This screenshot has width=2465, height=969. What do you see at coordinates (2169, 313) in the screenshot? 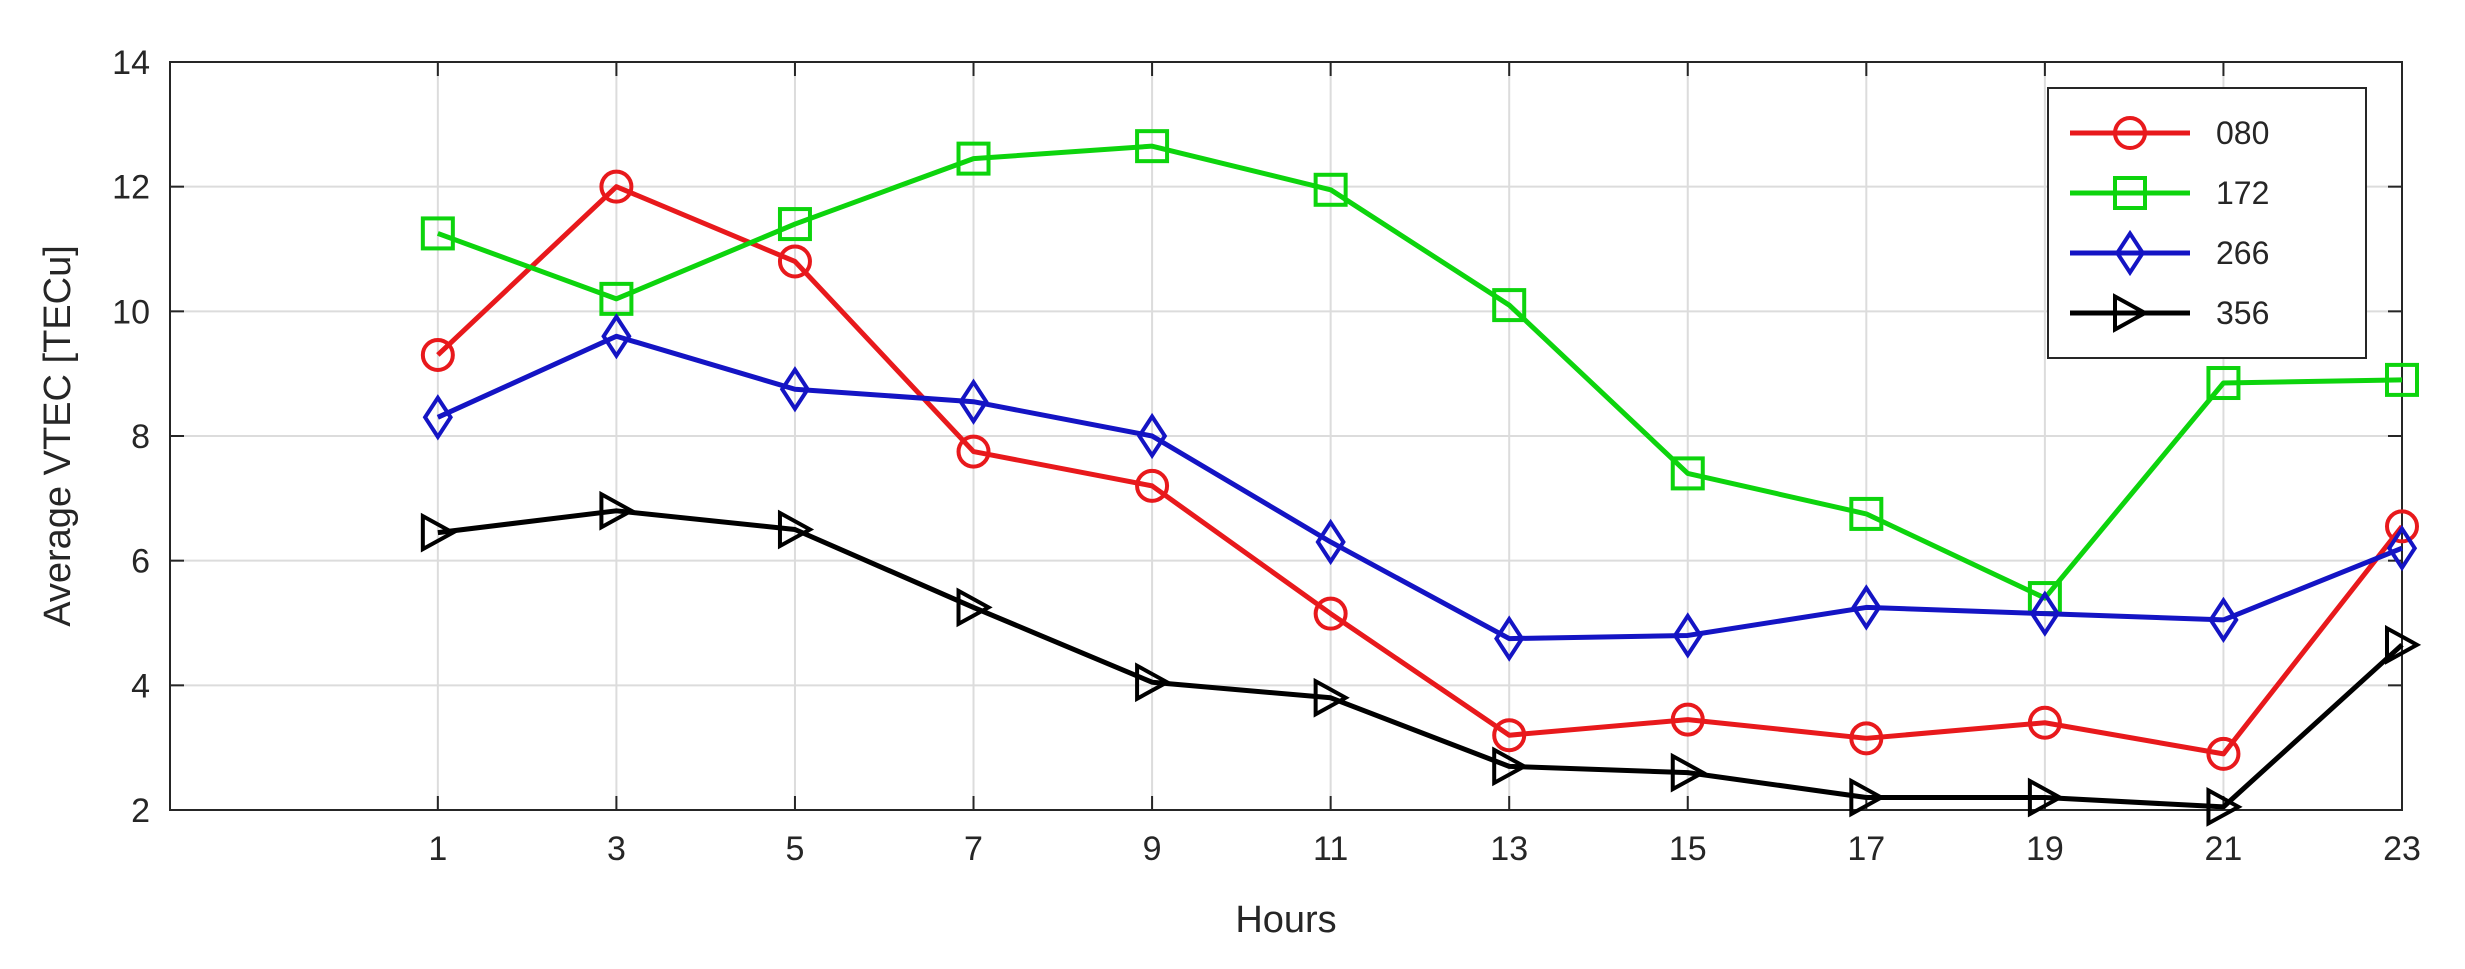
I see `legend-item: 356` at bounding box center [2169, 313].